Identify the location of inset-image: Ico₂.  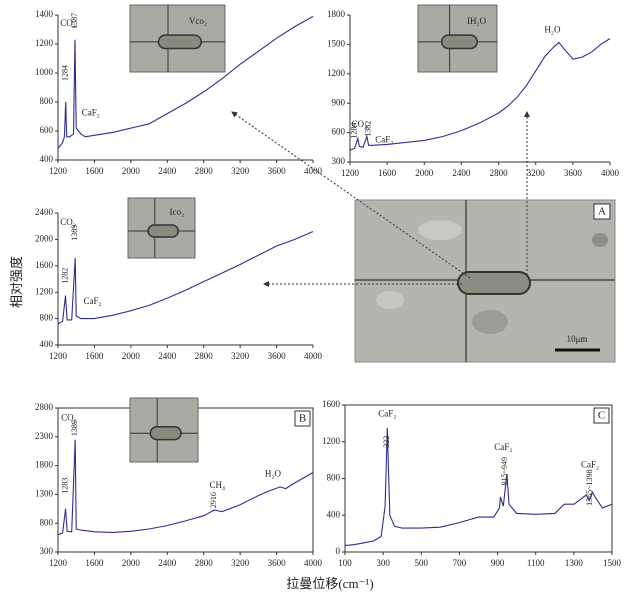
(161, 228).